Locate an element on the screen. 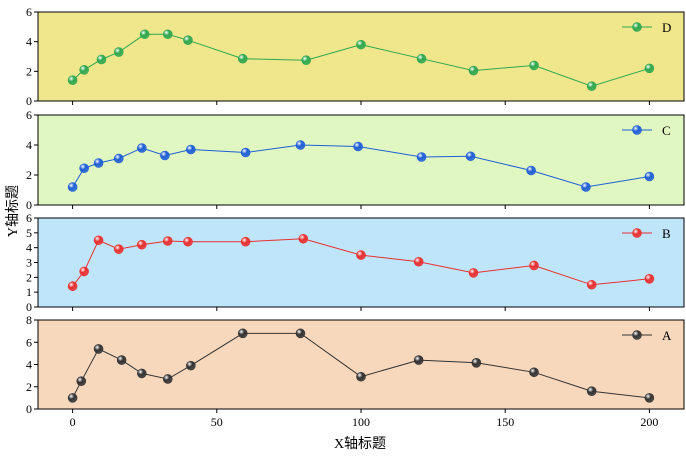 The width and height of the screenshot is (686, 457). panel-c-ytick-label: 6 is located at coordinates (29, 115).